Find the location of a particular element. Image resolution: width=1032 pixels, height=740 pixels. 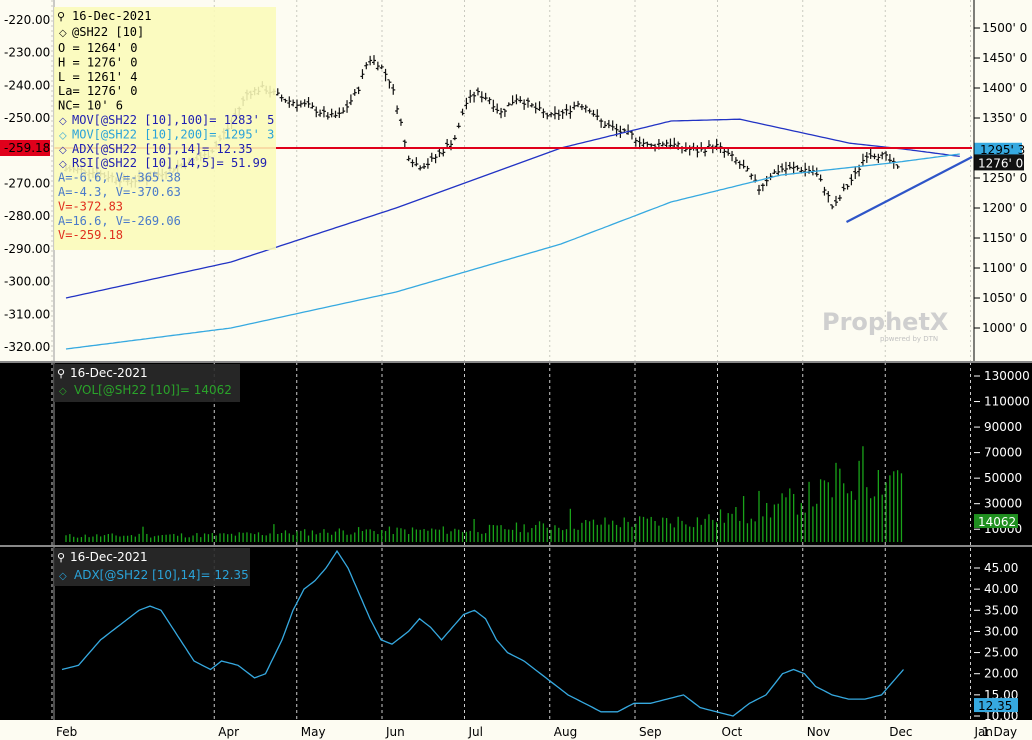

time-axis-tick: 1 Day is located at coordinates (999, 732).